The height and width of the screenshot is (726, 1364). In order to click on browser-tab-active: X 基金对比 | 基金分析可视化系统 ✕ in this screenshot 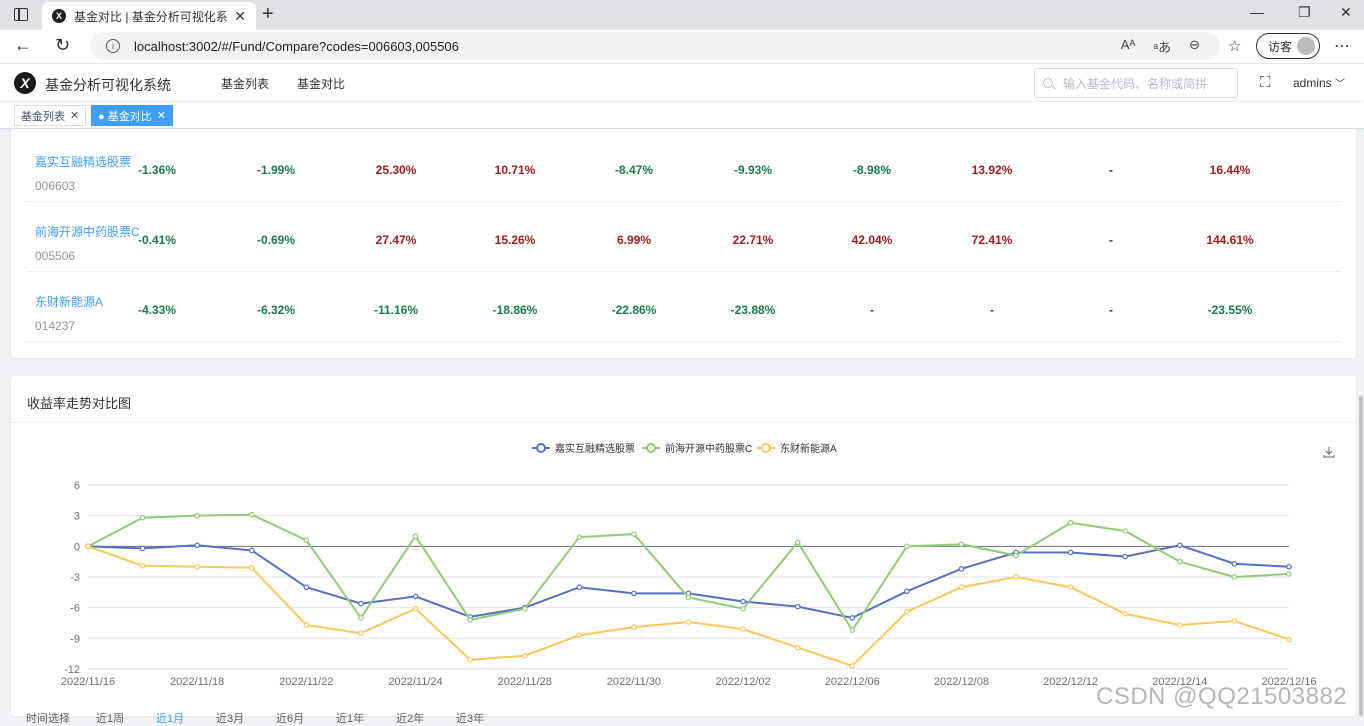, I will do `click(149, 16)`.